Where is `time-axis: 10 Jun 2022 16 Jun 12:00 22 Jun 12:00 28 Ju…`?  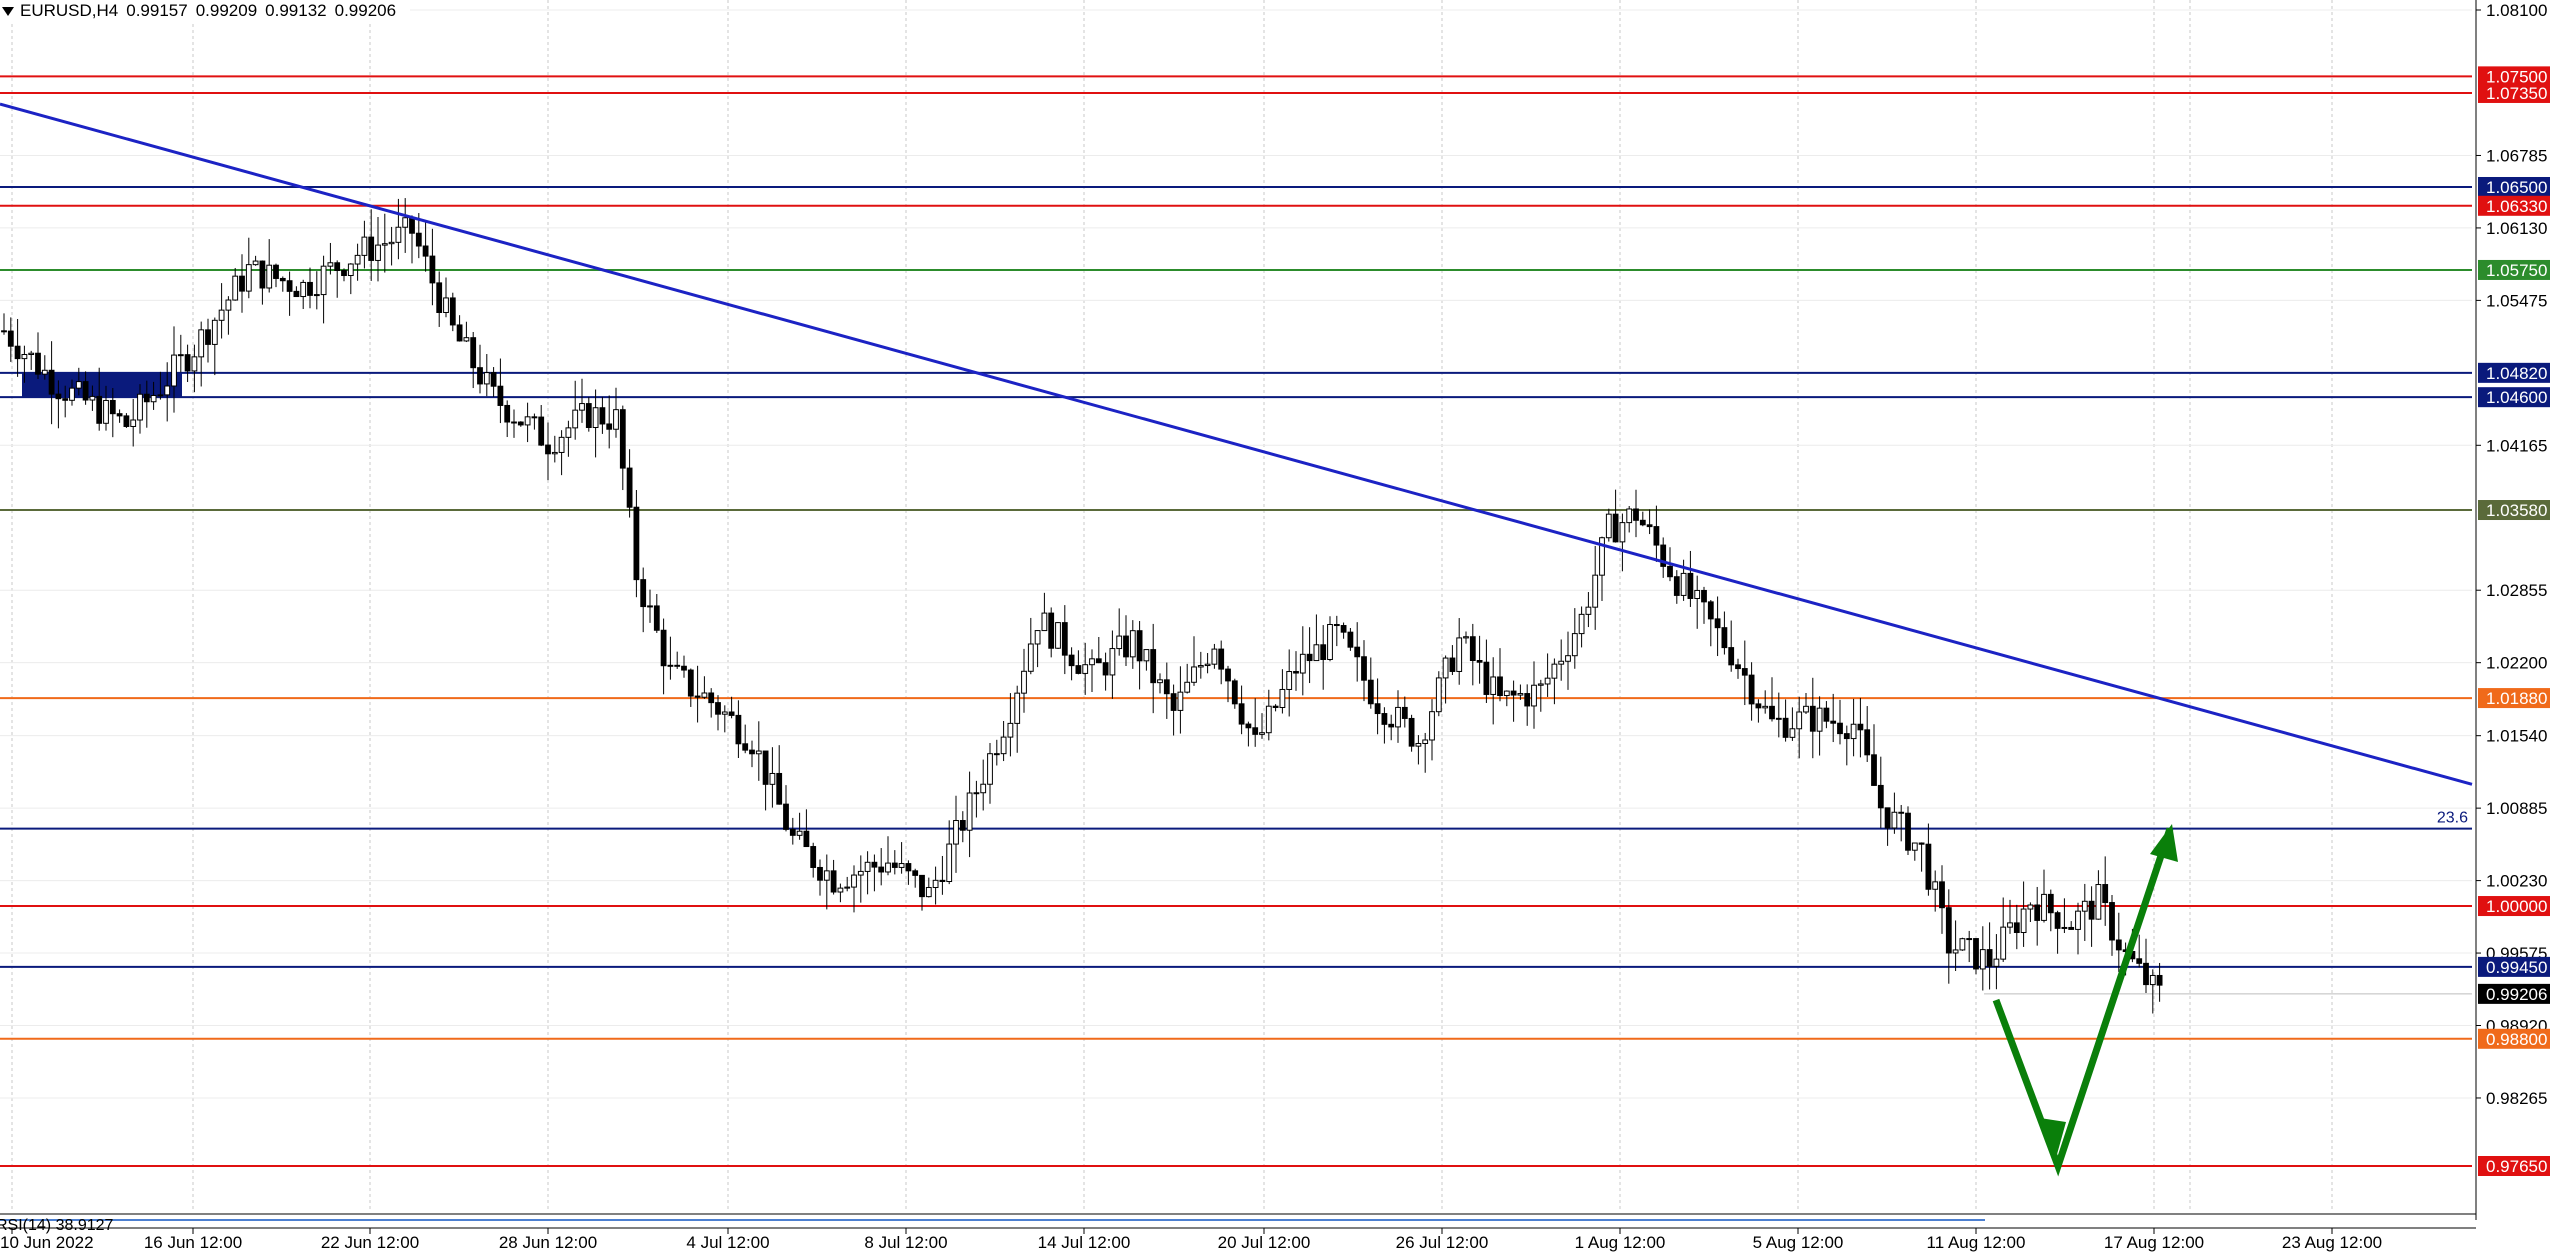 time-axis: 10 Jun 2022 16 Jun 12:00 22 Jun 12:00 28 Ju… is located at coordinates (1238, 1240).